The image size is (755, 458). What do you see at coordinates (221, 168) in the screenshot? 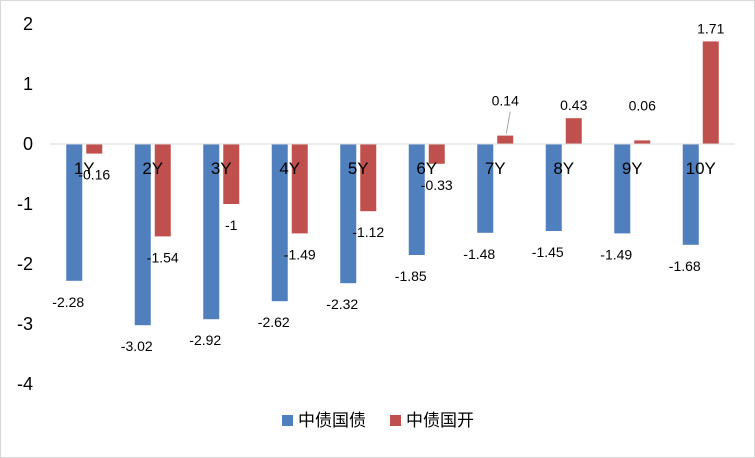
I see `category-label: 3Y` at bounding box center [221, 168].